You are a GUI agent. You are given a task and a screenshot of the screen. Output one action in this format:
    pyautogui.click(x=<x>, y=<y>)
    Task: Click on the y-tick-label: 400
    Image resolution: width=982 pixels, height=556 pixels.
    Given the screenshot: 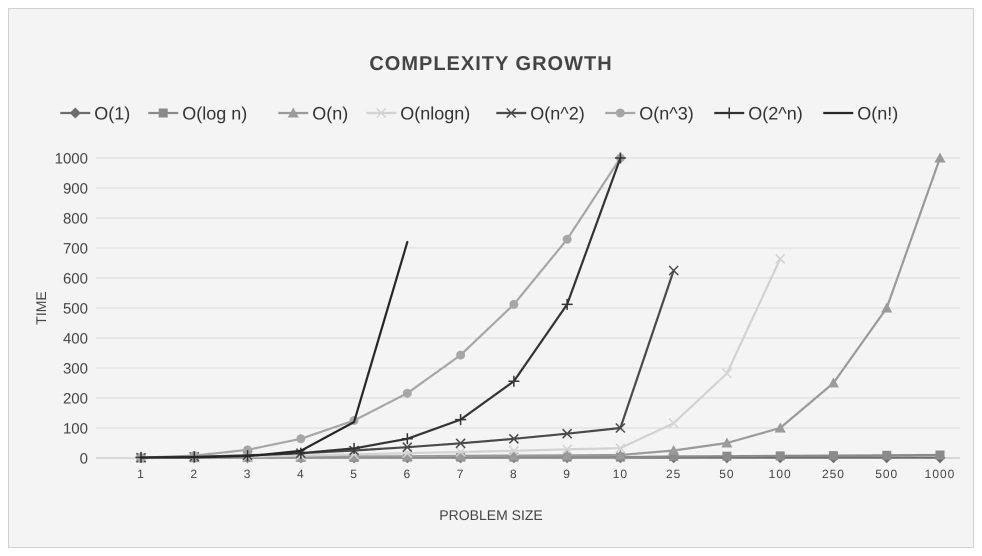 What is the action you would take?
    pyautogui.click(x=75, y=339)
    